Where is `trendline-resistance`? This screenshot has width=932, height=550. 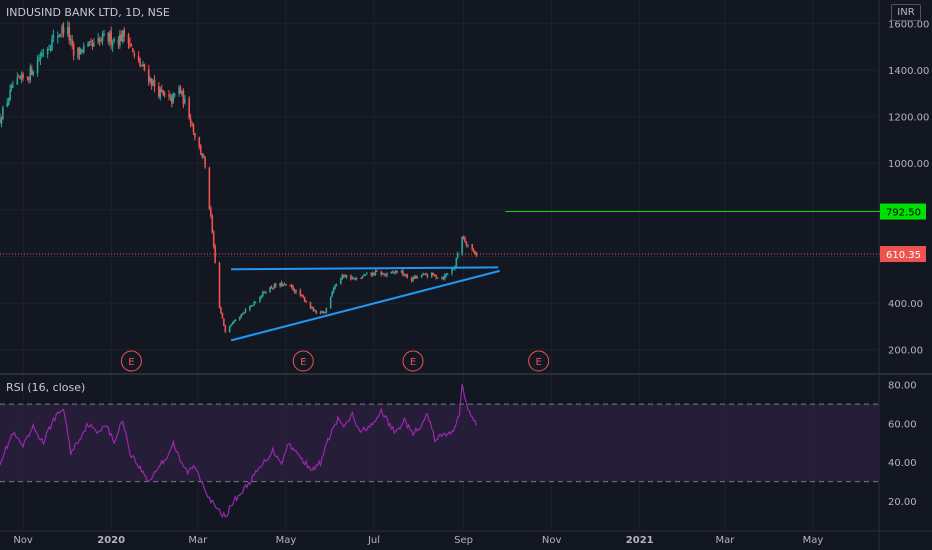 trendline-resistance is located at coordinates (365, 268).